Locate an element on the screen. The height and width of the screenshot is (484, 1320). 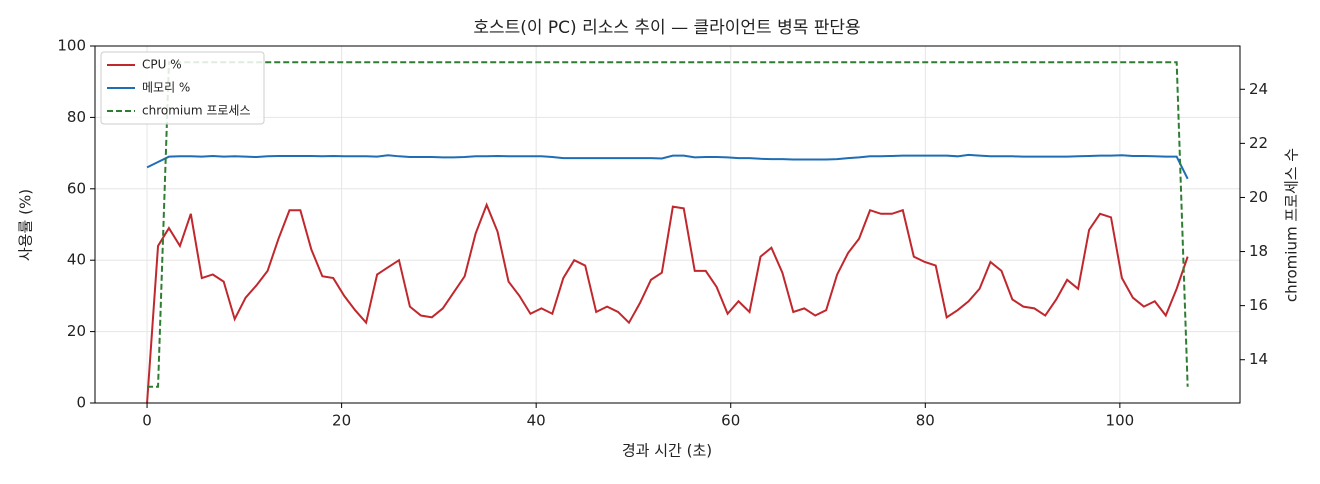
y-axis-label: 사용률 (%) is located at coordinates (26, 225).